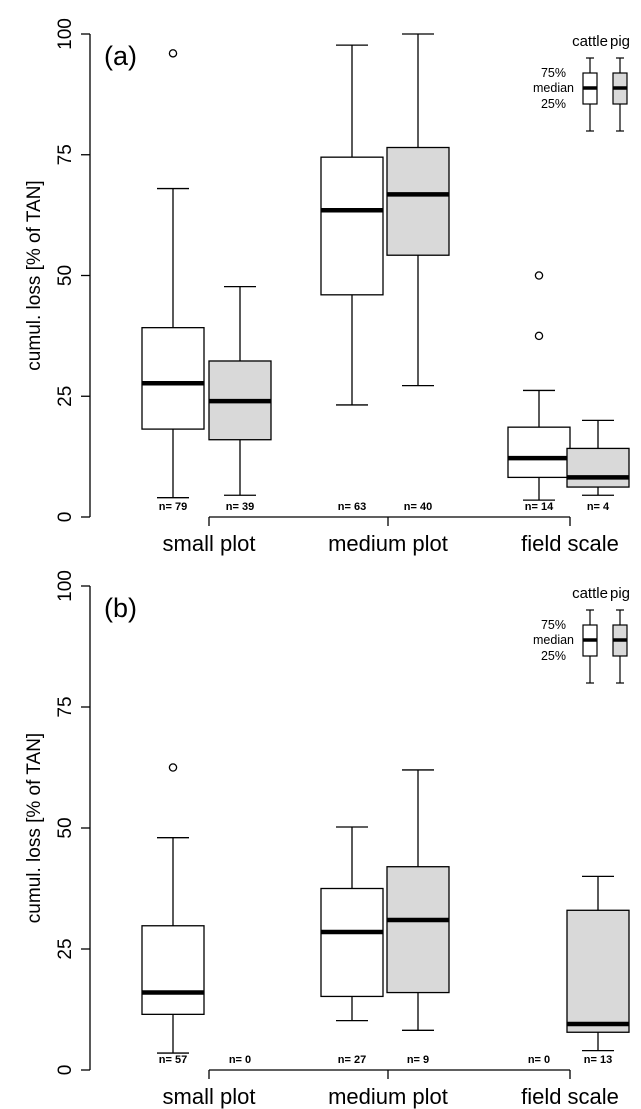  I want to click on n-label: n= 39, so click(240, 507).